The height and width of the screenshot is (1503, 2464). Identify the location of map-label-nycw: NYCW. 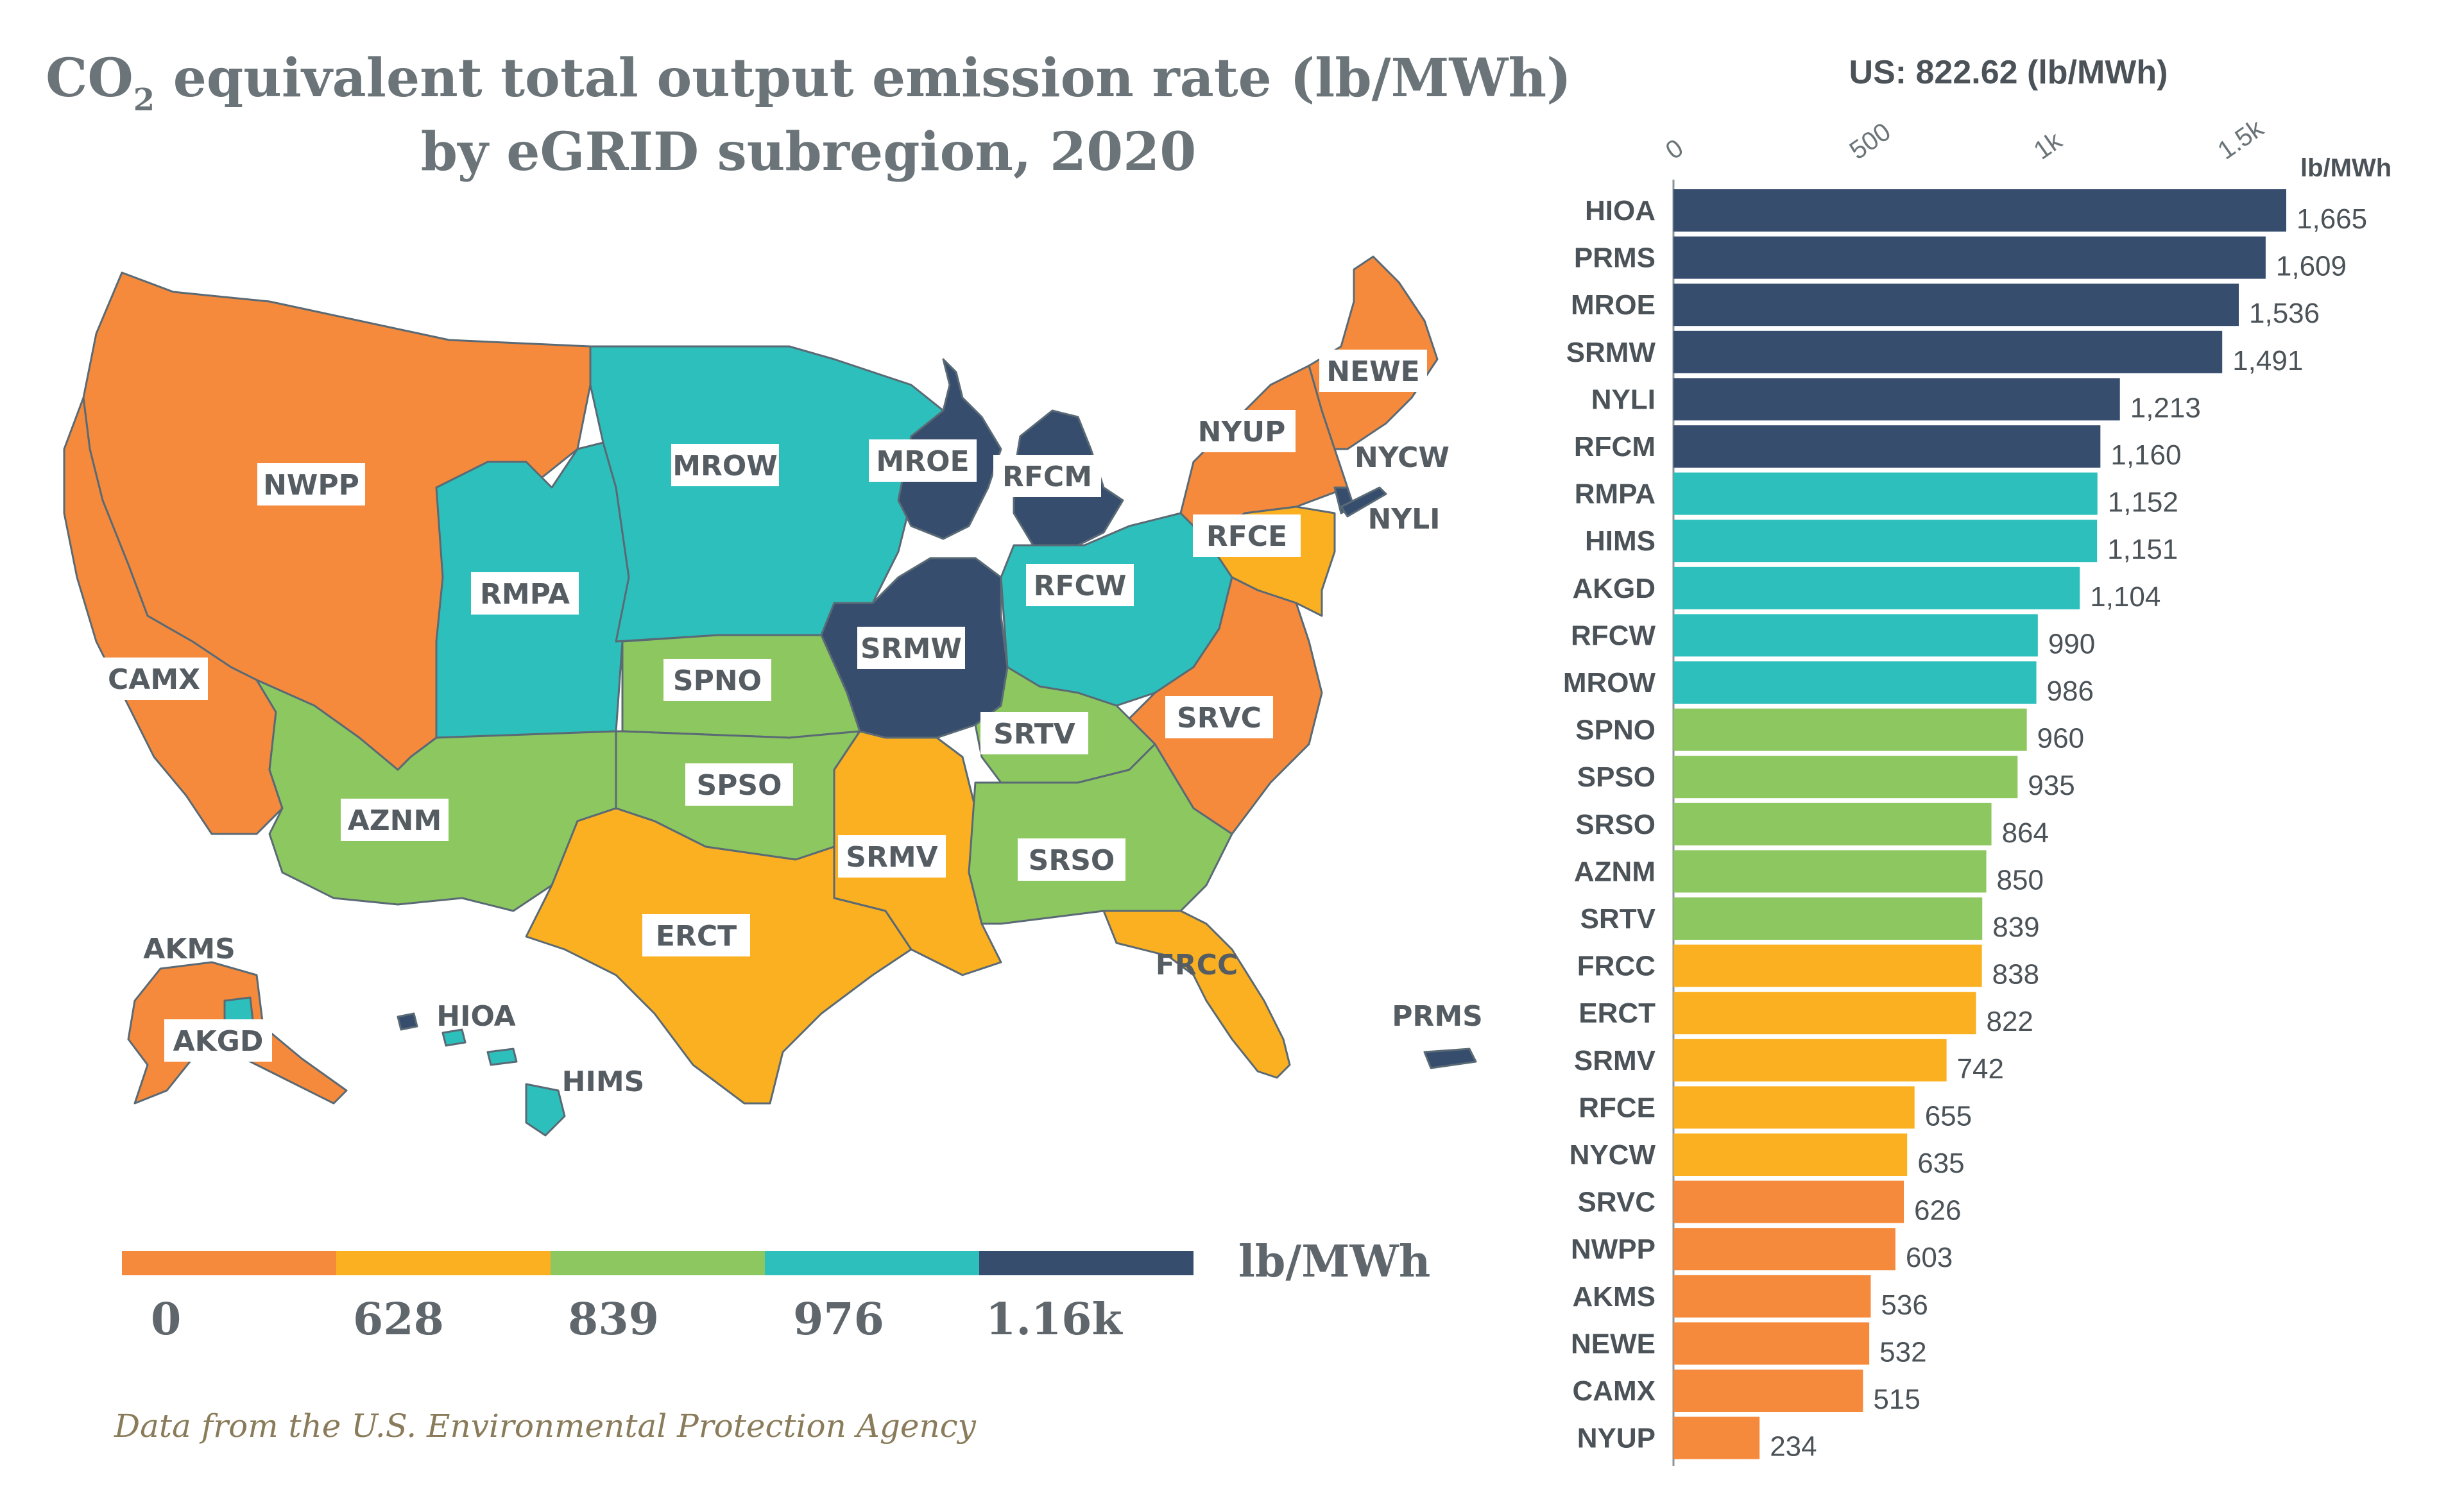
(1403, 457).